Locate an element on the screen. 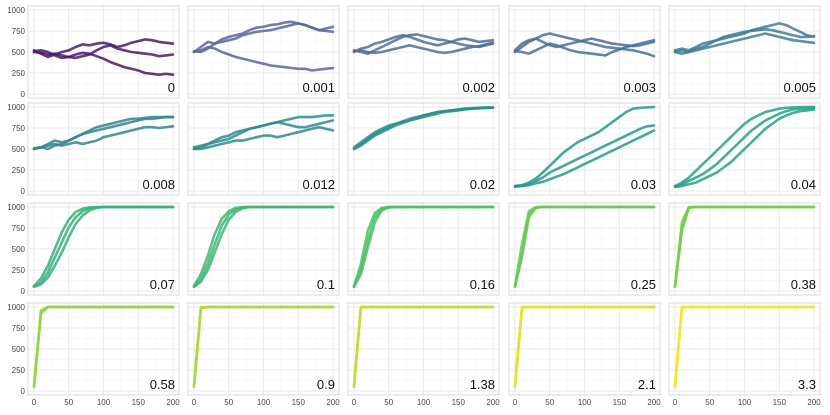  panel-label: 0.002 is located at coordinates (478, 87).